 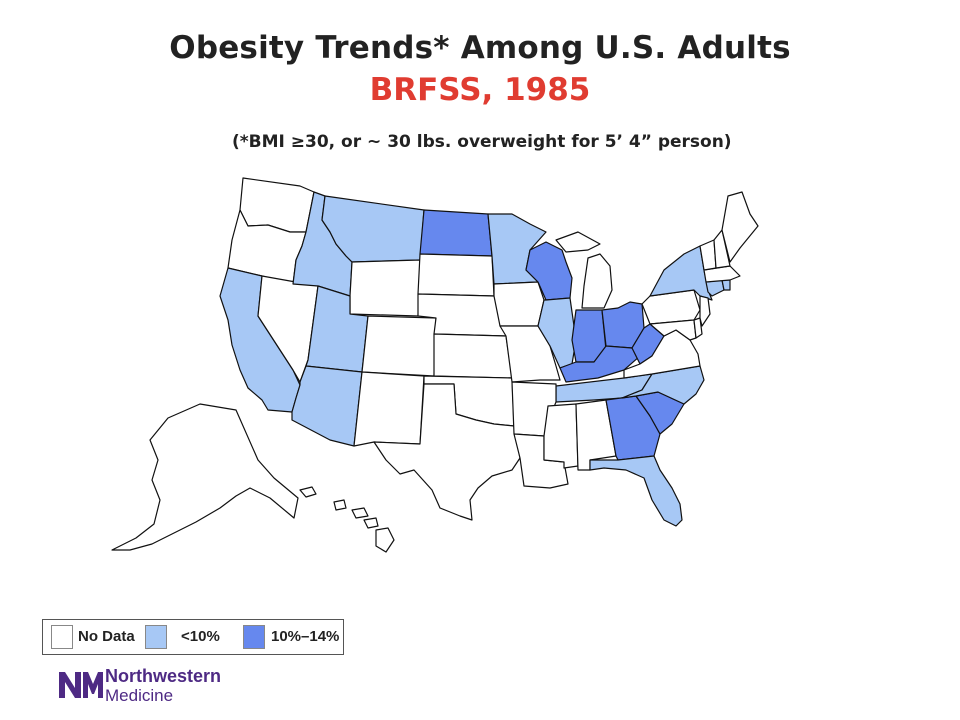 What do you see at coordinates (139, 695) in the screenshot?
I see `logo-line2: Medicine` at bounding box center [139, 695].